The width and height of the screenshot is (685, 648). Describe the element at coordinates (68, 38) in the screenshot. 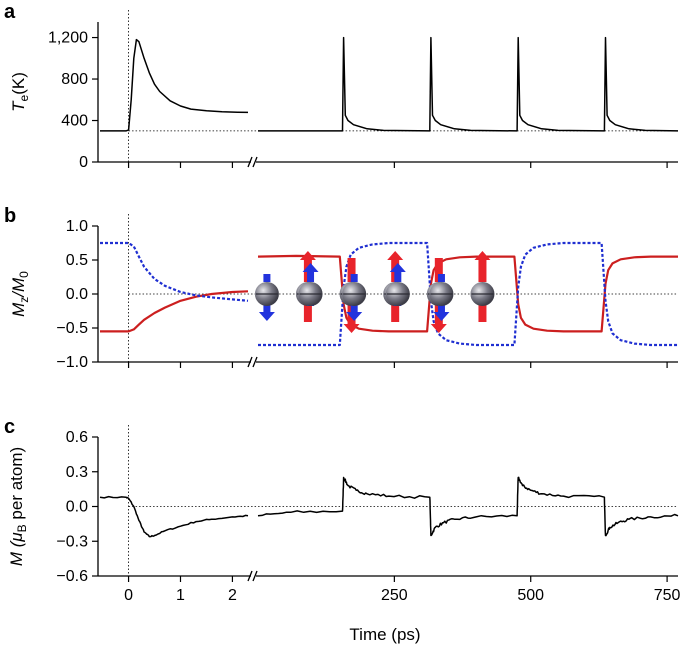

I see `y-tick-label: 1,200` at that location.